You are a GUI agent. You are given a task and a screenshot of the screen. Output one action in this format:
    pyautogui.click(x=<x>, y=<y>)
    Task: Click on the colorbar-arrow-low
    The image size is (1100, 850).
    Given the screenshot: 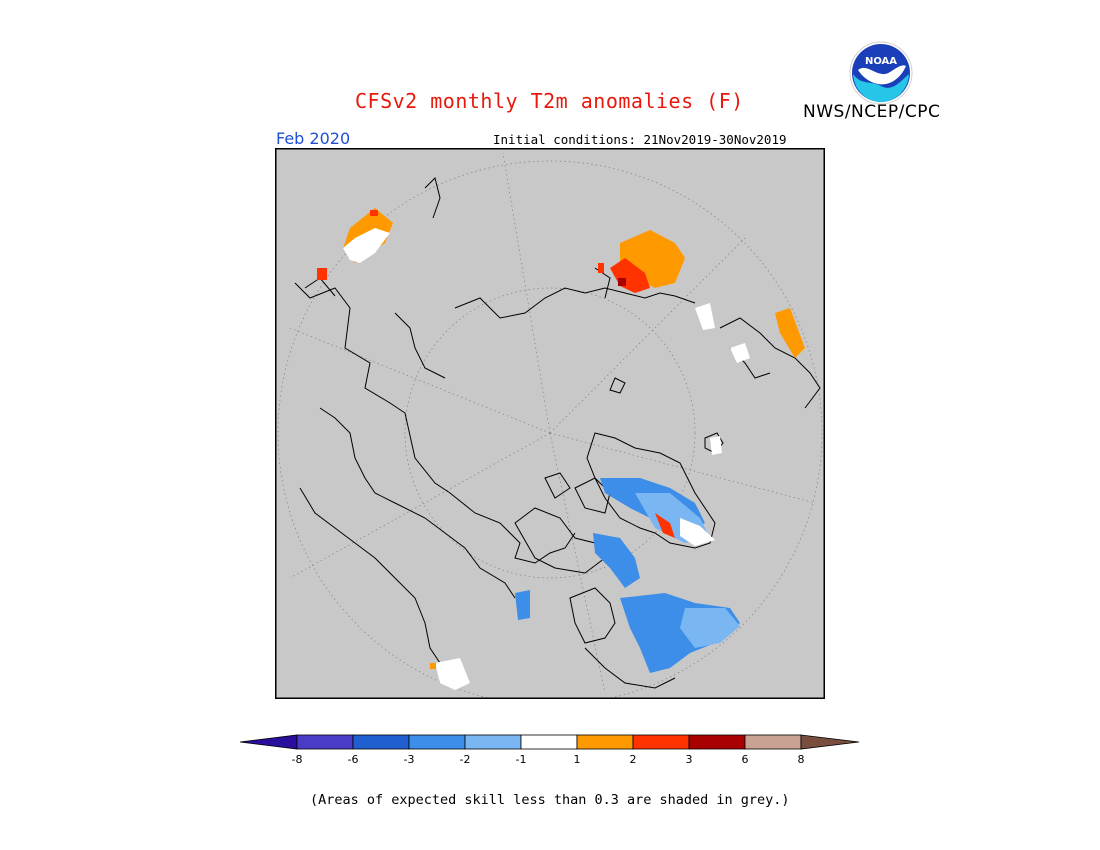 What is the action you would take?
    pyautogui.click(x=268, y=742)
    